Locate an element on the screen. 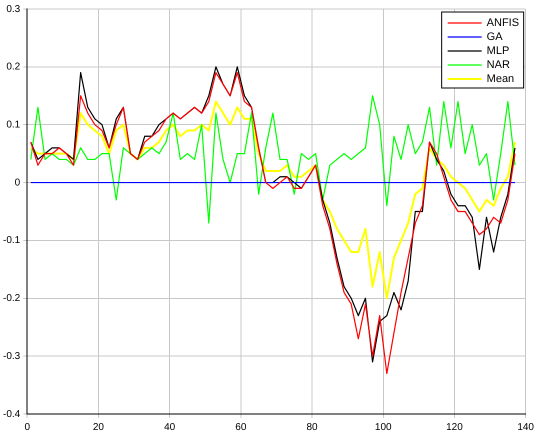  legend-label: NAR is located at coordinates (498, 65).